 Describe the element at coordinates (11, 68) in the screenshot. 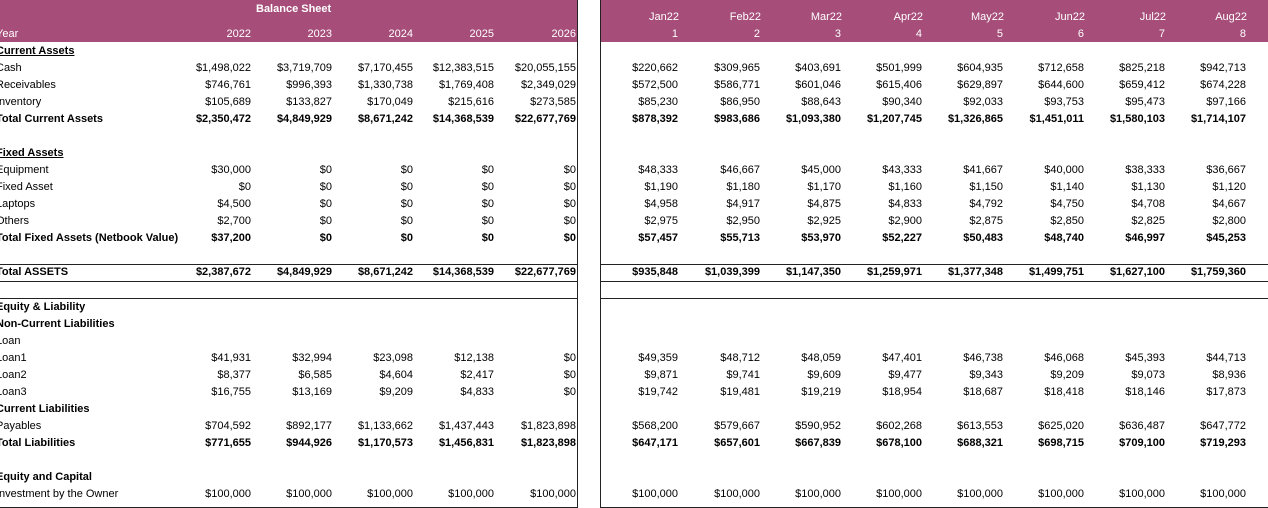

I see `row-label: Cash` at that location.